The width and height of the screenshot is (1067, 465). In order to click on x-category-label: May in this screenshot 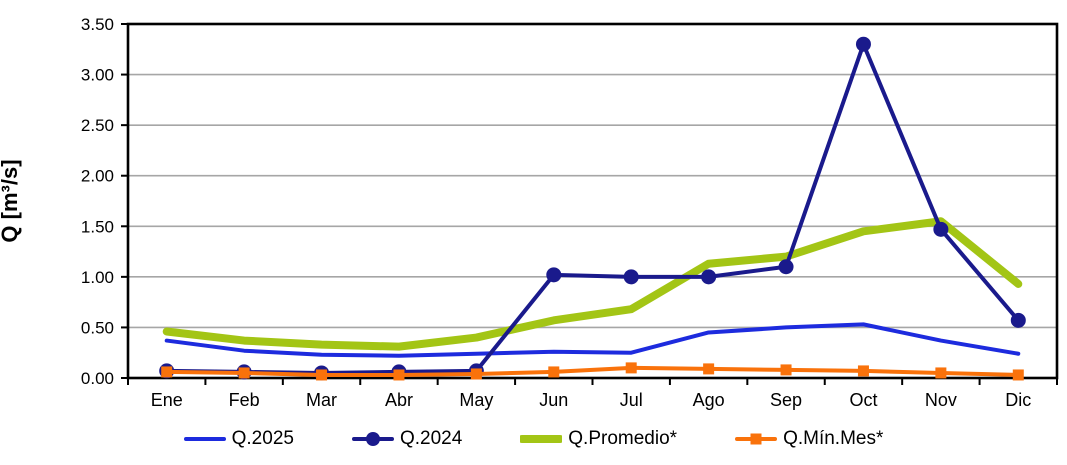, I will do `click(476, 400)`.